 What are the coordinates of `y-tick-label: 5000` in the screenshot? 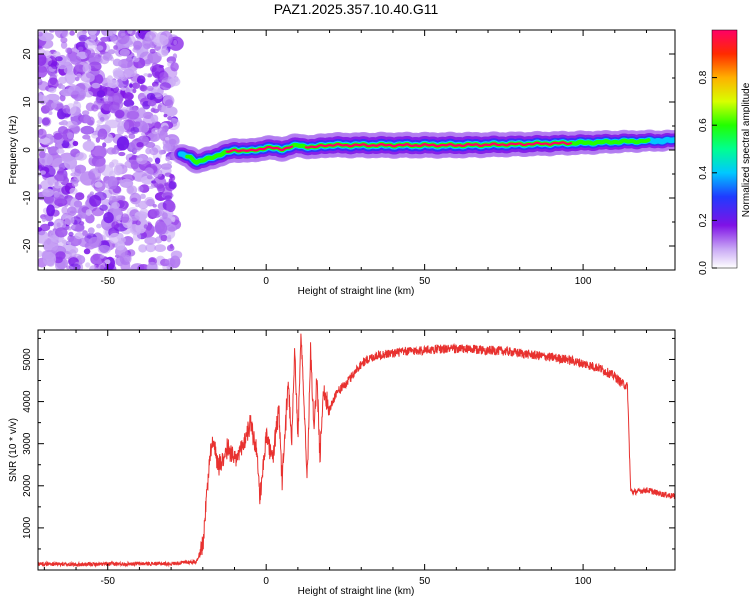 It's located at (27, 359).